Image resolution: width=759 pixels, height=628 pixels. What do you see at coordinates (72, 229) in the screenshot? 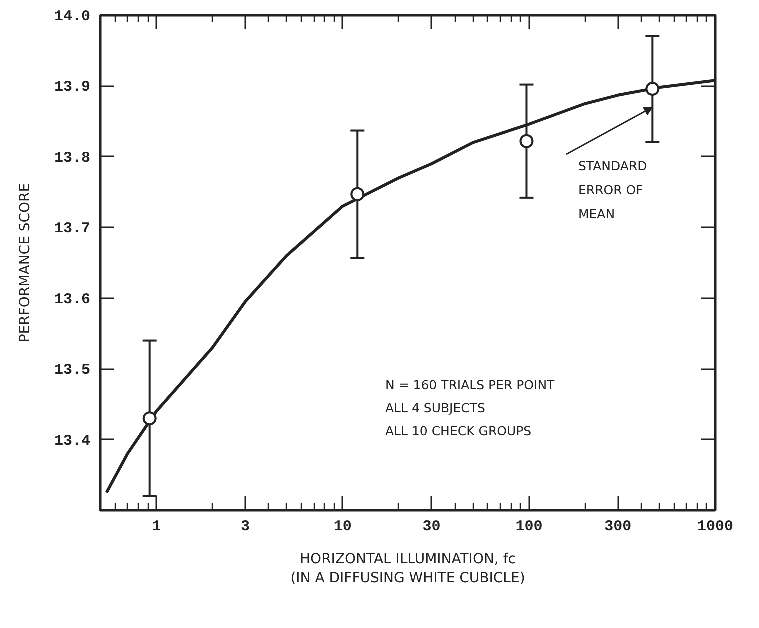
I see `y-tick-label: 13.7` at bounding box center [72, 229].